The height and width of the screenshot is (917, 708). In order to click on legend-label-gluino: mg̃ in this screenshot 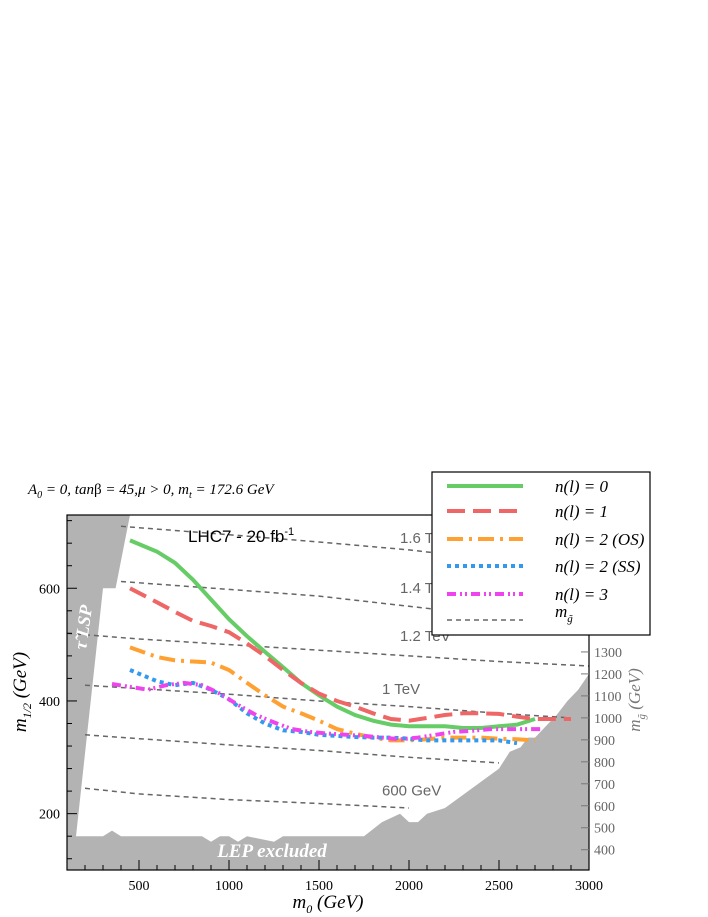, I will do `click(564, 613)`.